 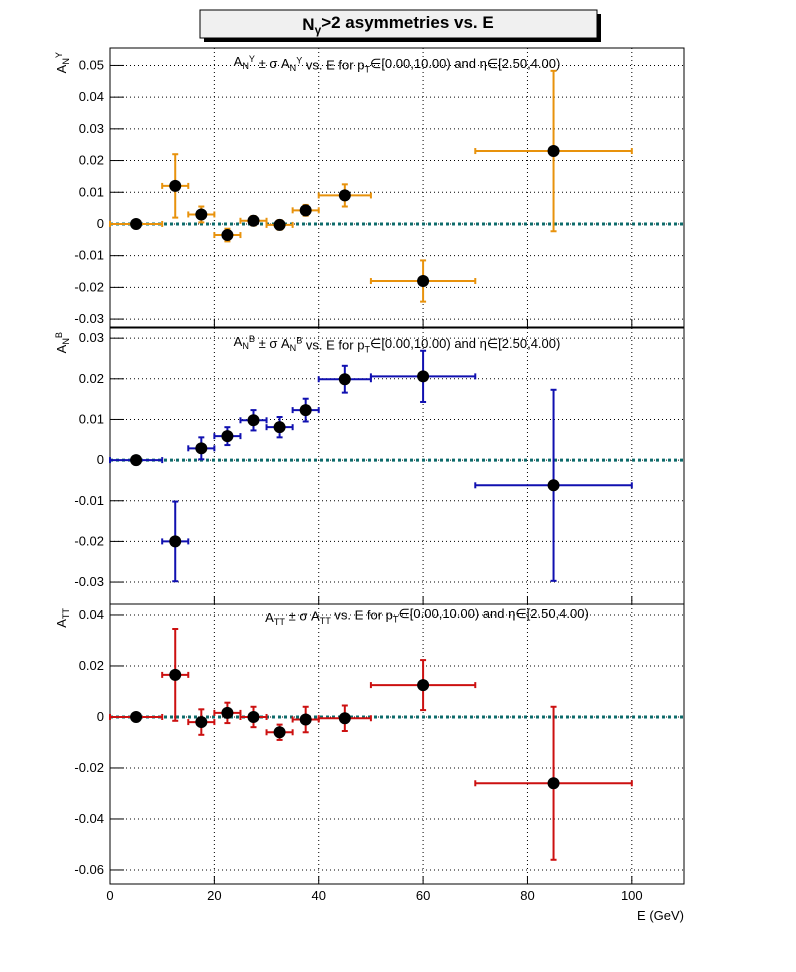 What do you see at coordinates (62, 62) in the screenshot?
I see `y-axis-label: ANY` at bounding box center [62, 62].